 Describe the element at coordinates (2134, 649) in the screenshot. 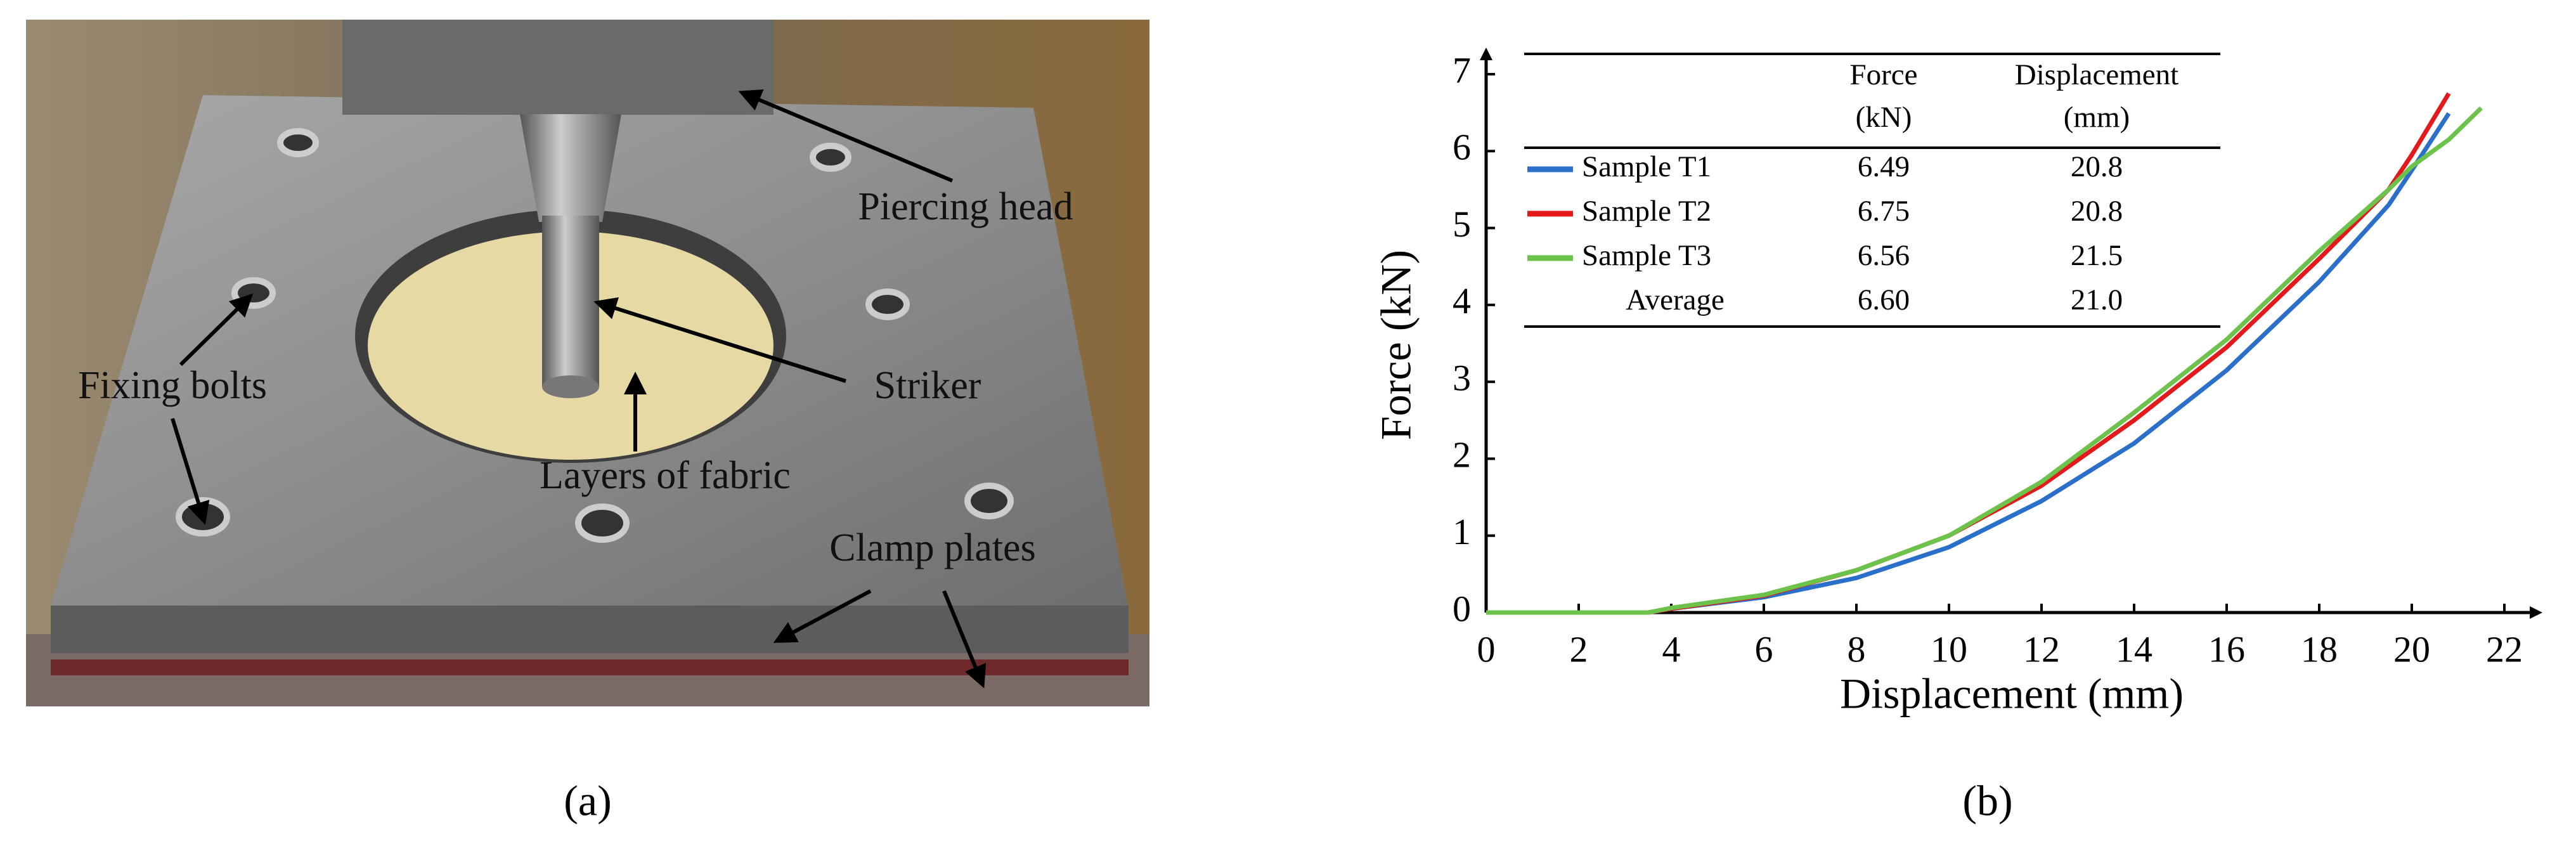

I see `x-tick-label: 14` at that location.